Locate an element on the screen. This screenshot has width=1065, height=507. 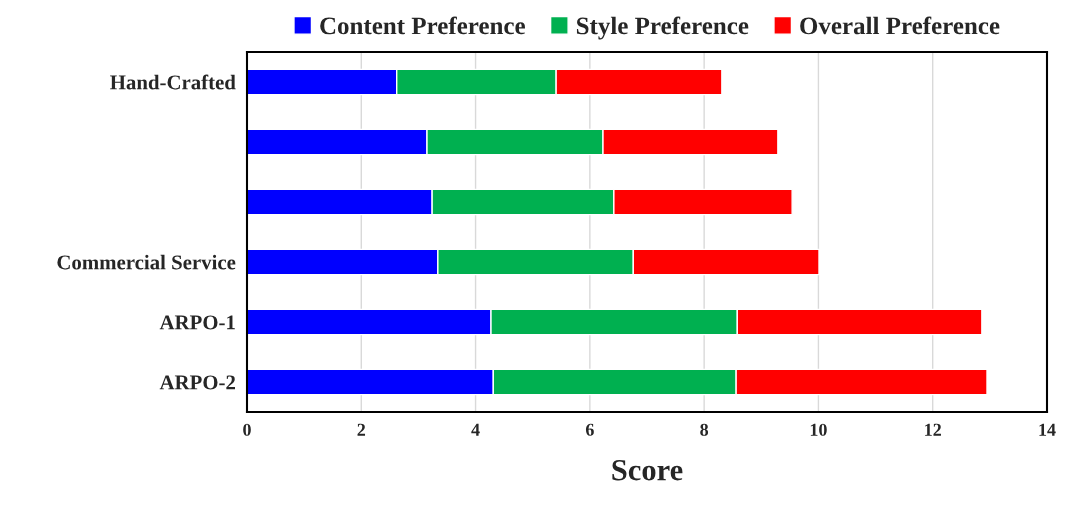
x-tick-label: 12 is located at coordinates (933, 429).